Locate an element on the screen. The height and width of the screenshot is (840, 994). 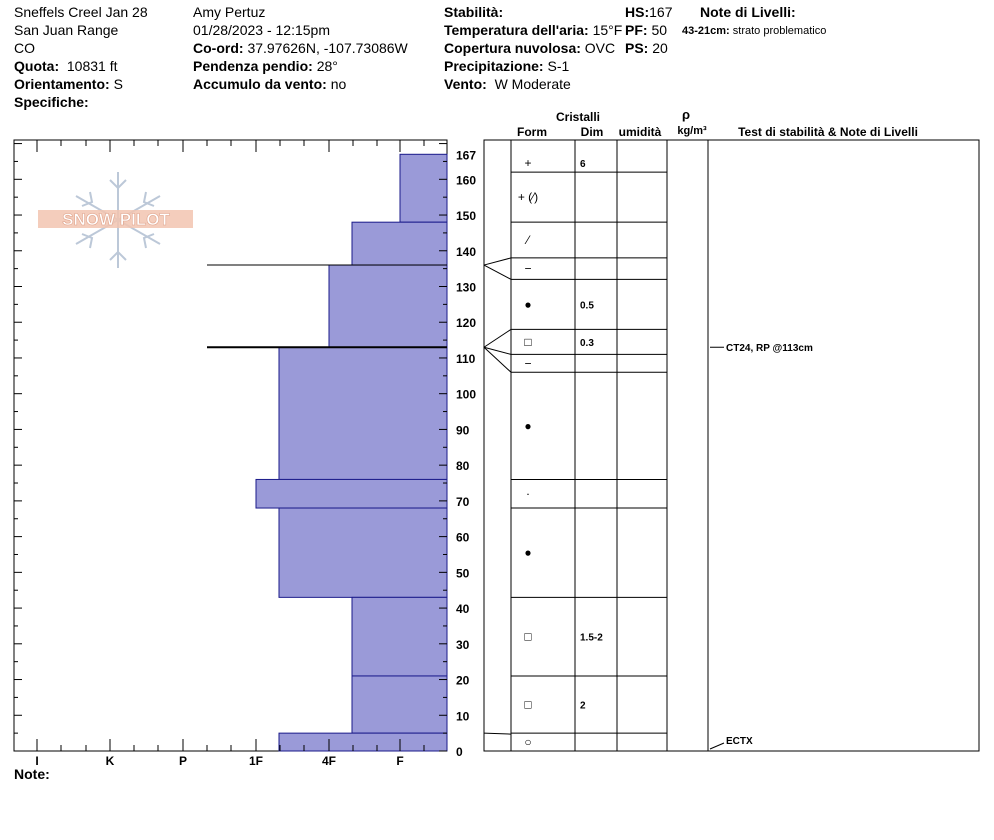
stability-notes-header: Test di stabilità & Note di Livelli is located at coordinates (828, 132).